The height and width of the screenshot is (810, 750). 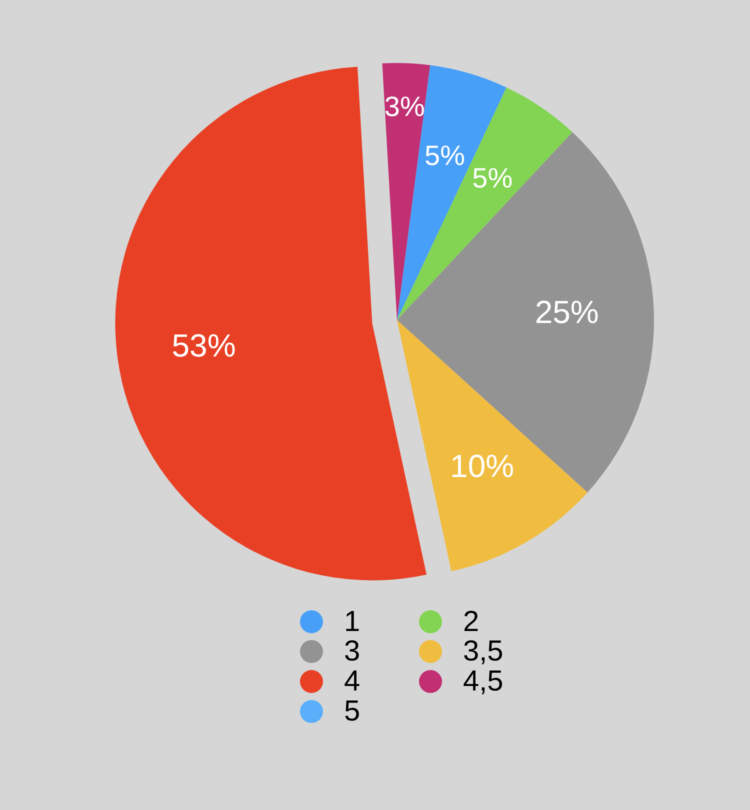 I want to click on legend-label: 4, so click(x=352, y=682).